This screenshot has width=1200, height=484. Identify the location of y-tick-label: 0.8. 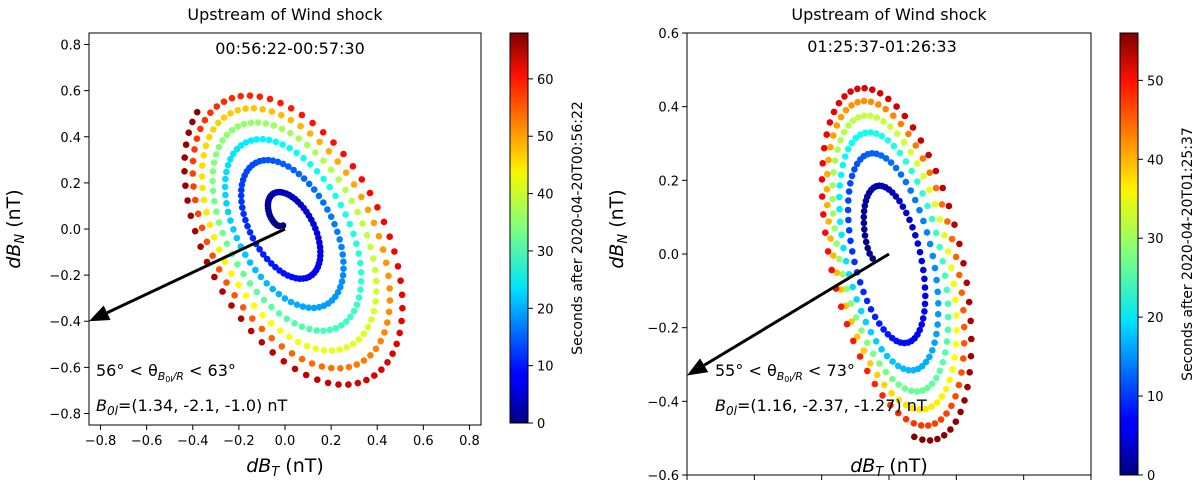
(70, 46).